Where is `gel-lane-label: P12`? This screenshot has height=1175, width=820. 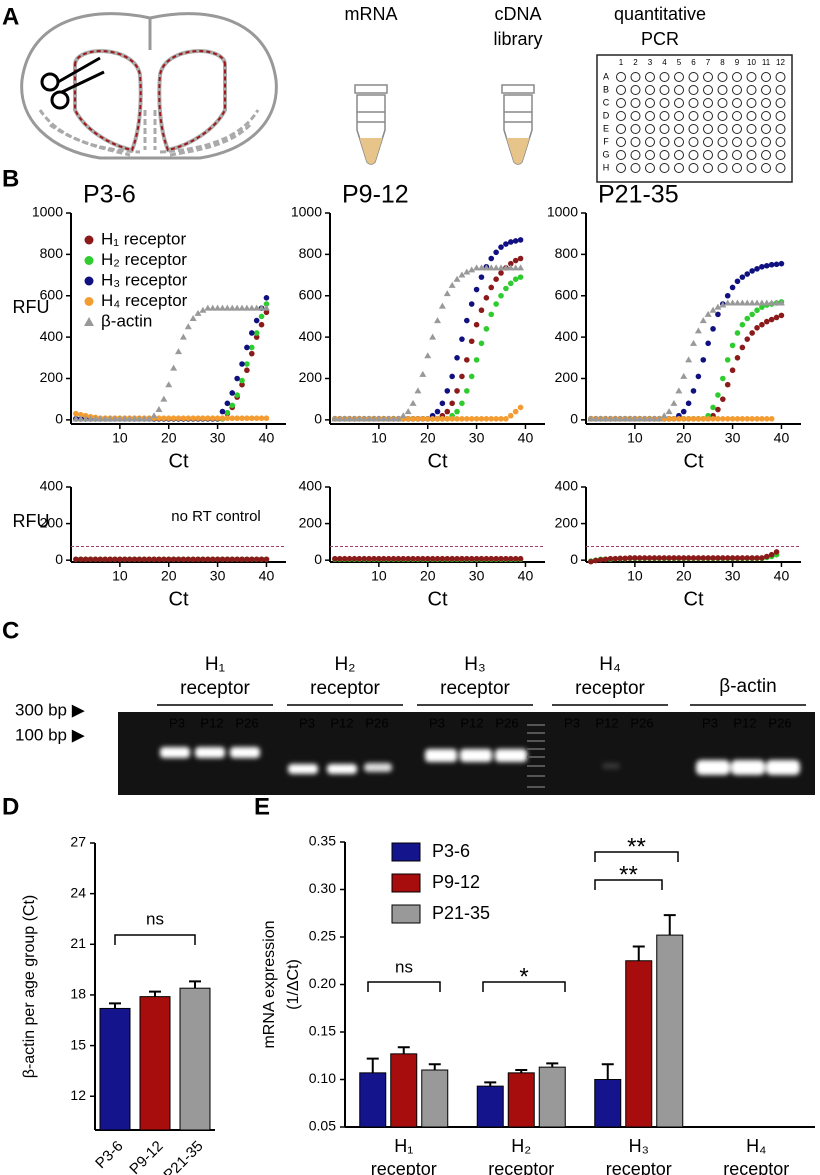 gel-lane-label: P12 is located at coordinates (606, 722).